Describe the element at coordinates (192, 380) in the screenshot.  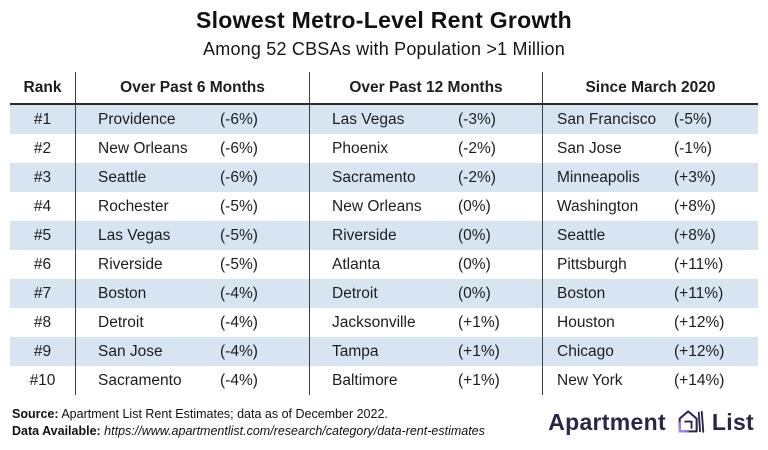
I see `cell-6-months: Sacramento (-4%)` at that location.